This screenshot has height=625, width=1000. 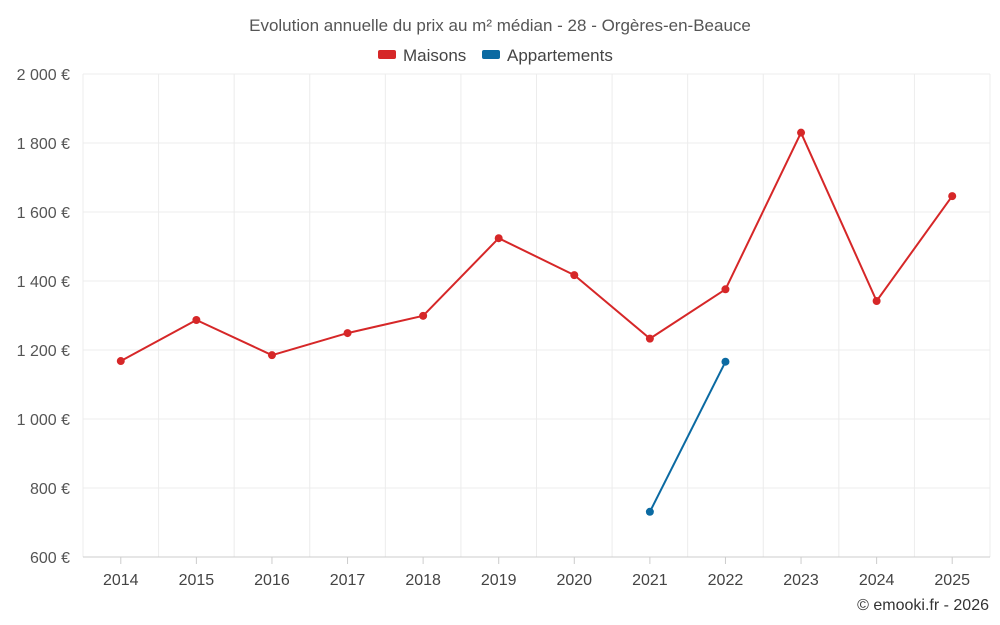 What do you see at coordinates (726, 580) in the screenshot?
I see `x-tick-label: 2022` at bounding box center [726, 580].